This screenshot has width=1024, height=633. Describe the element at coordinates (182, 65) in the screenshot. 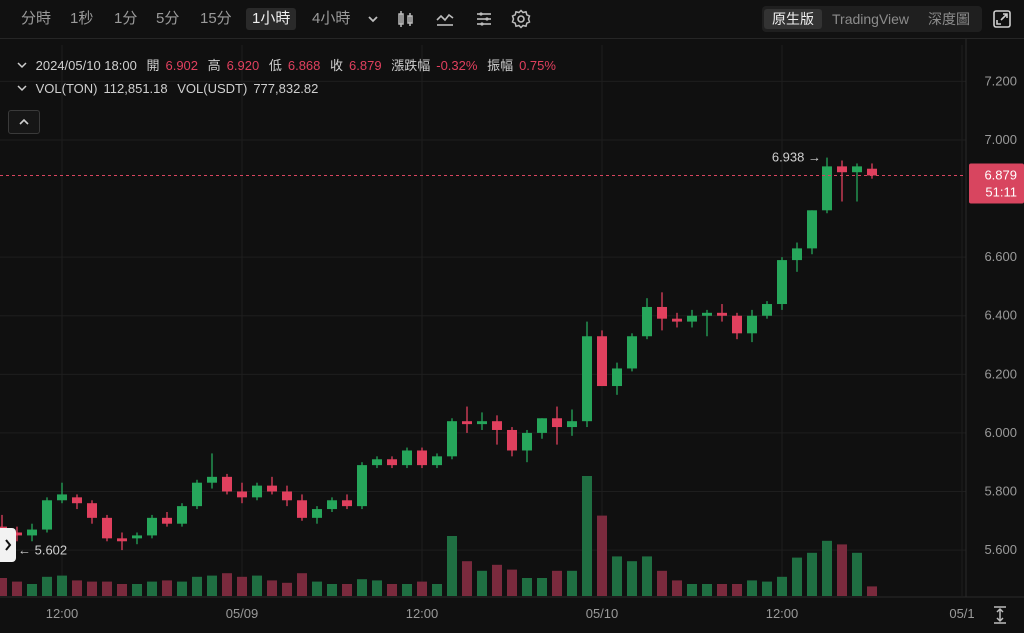

I see `legend-open: 6.902` at that location.